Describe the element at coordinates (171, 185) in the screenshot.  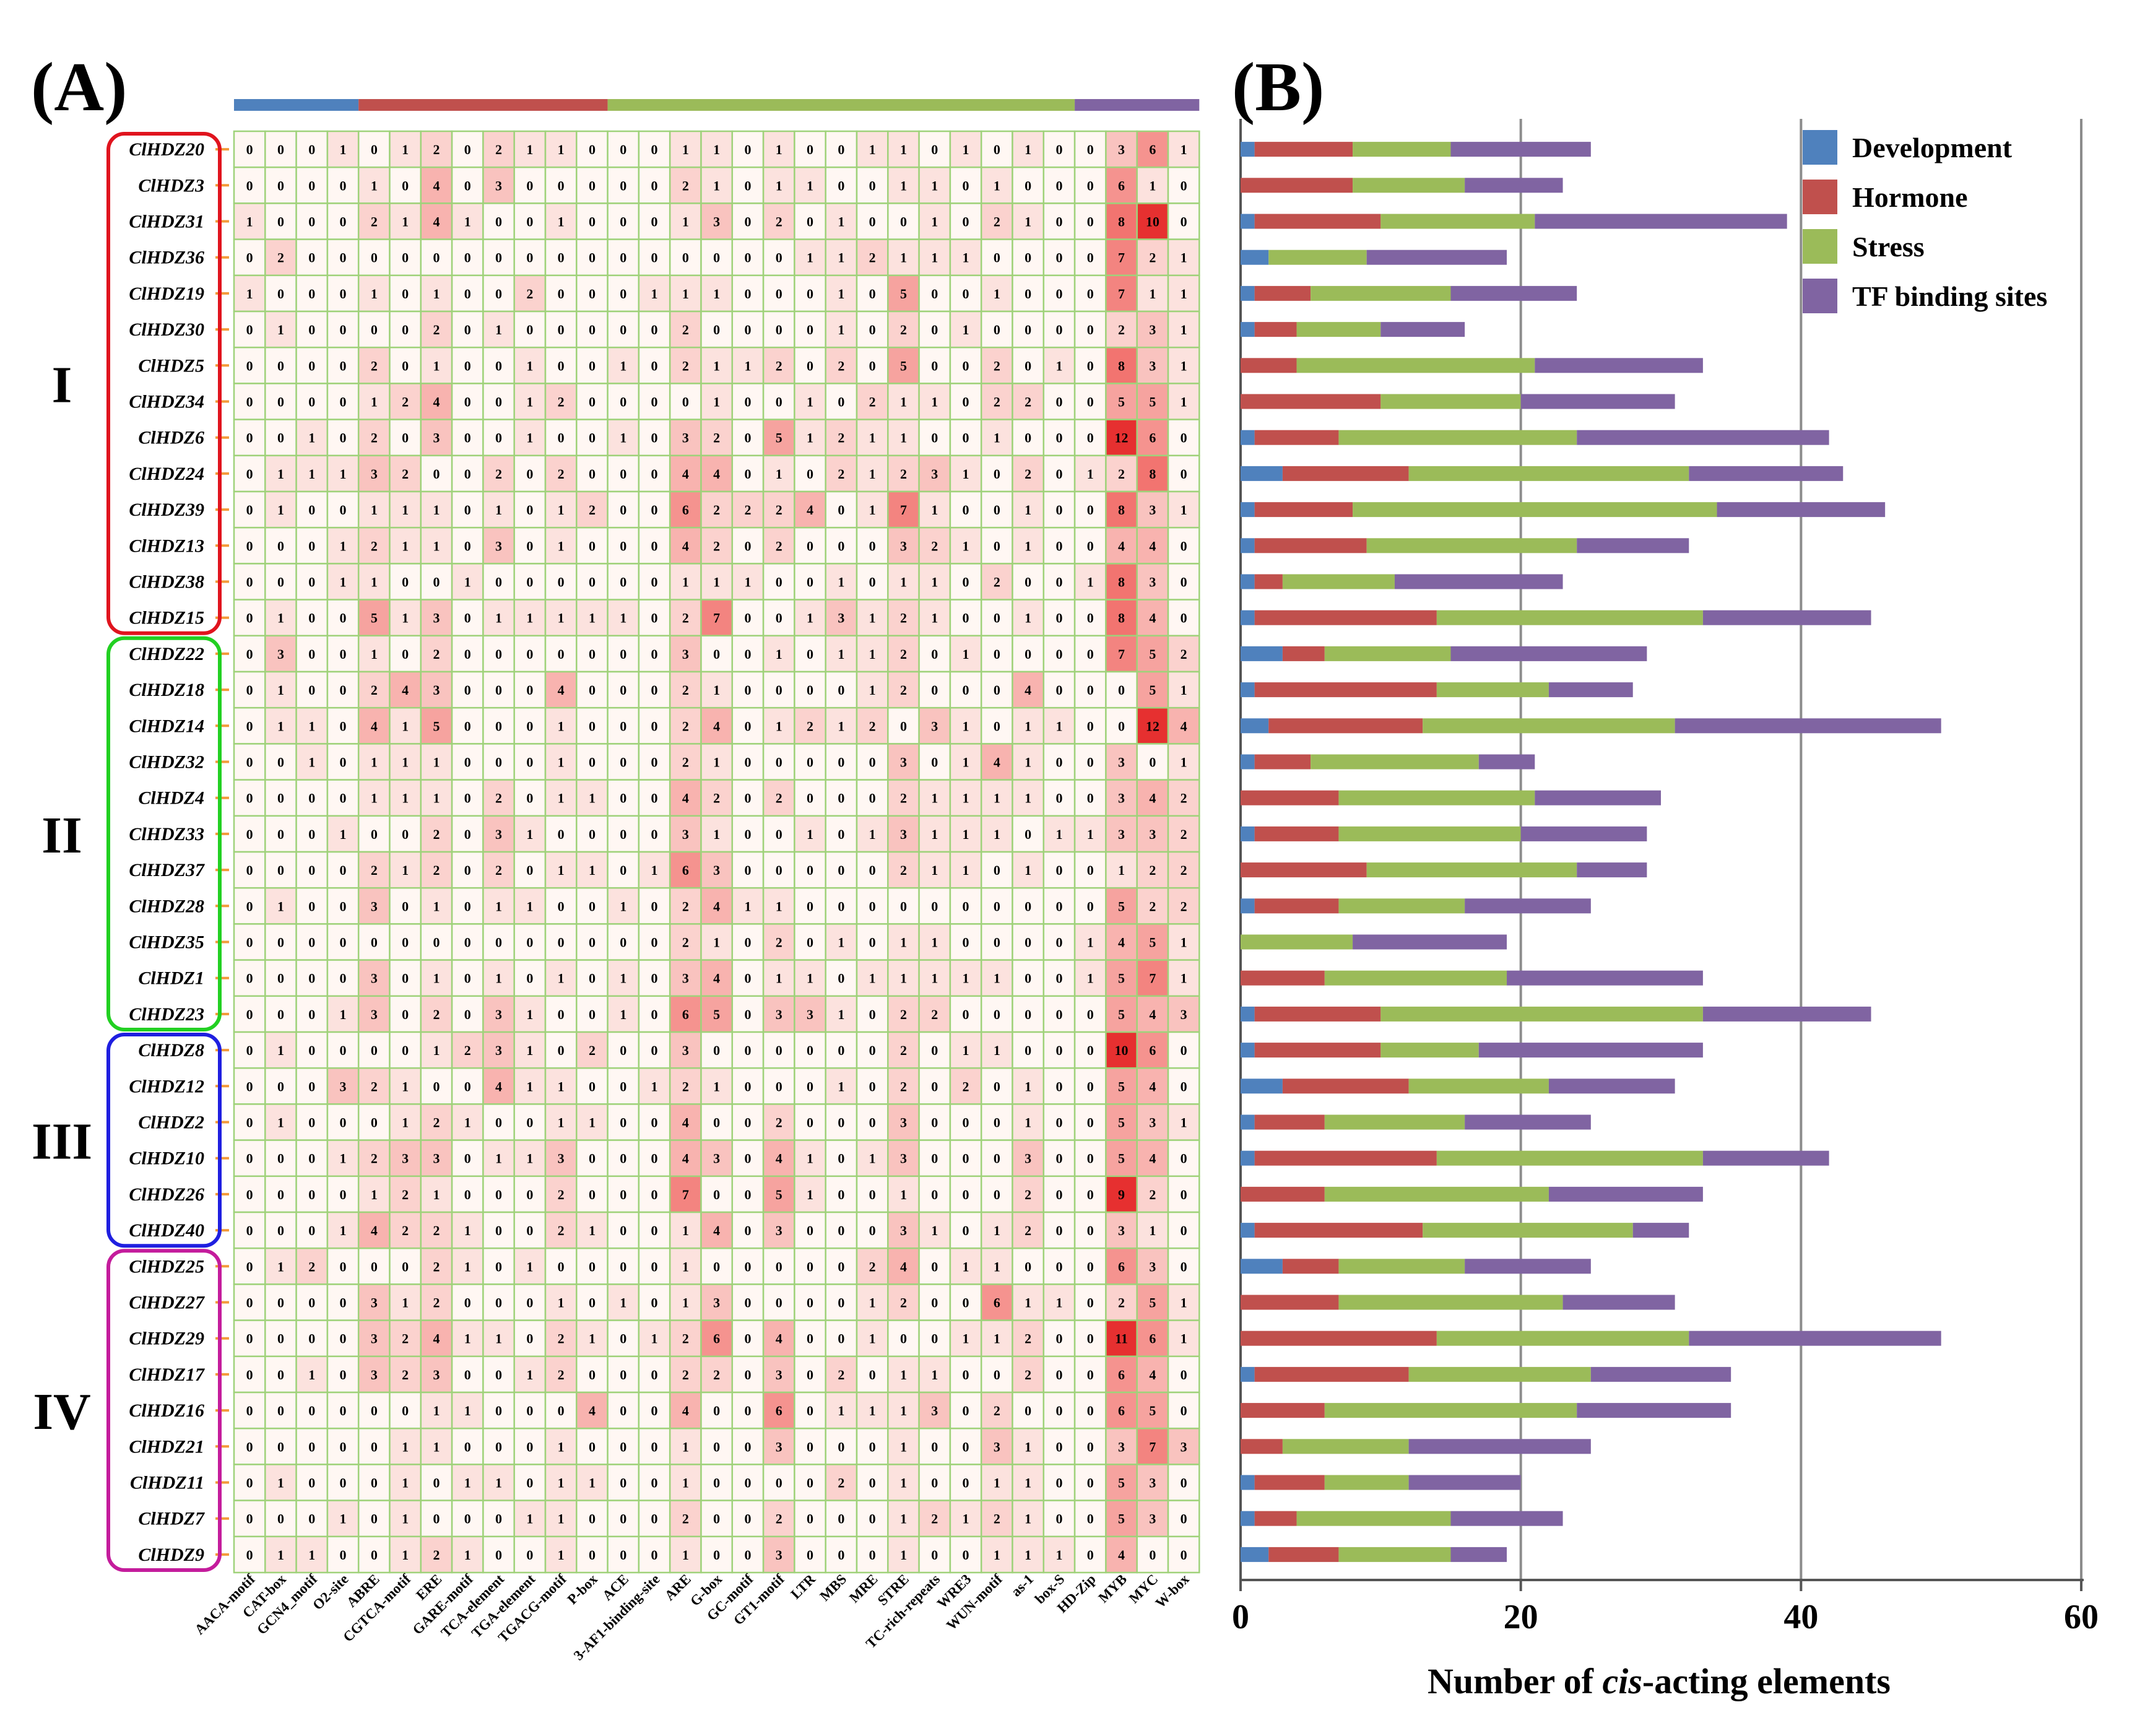
I see `row-label: ClHDZ3` at that location.